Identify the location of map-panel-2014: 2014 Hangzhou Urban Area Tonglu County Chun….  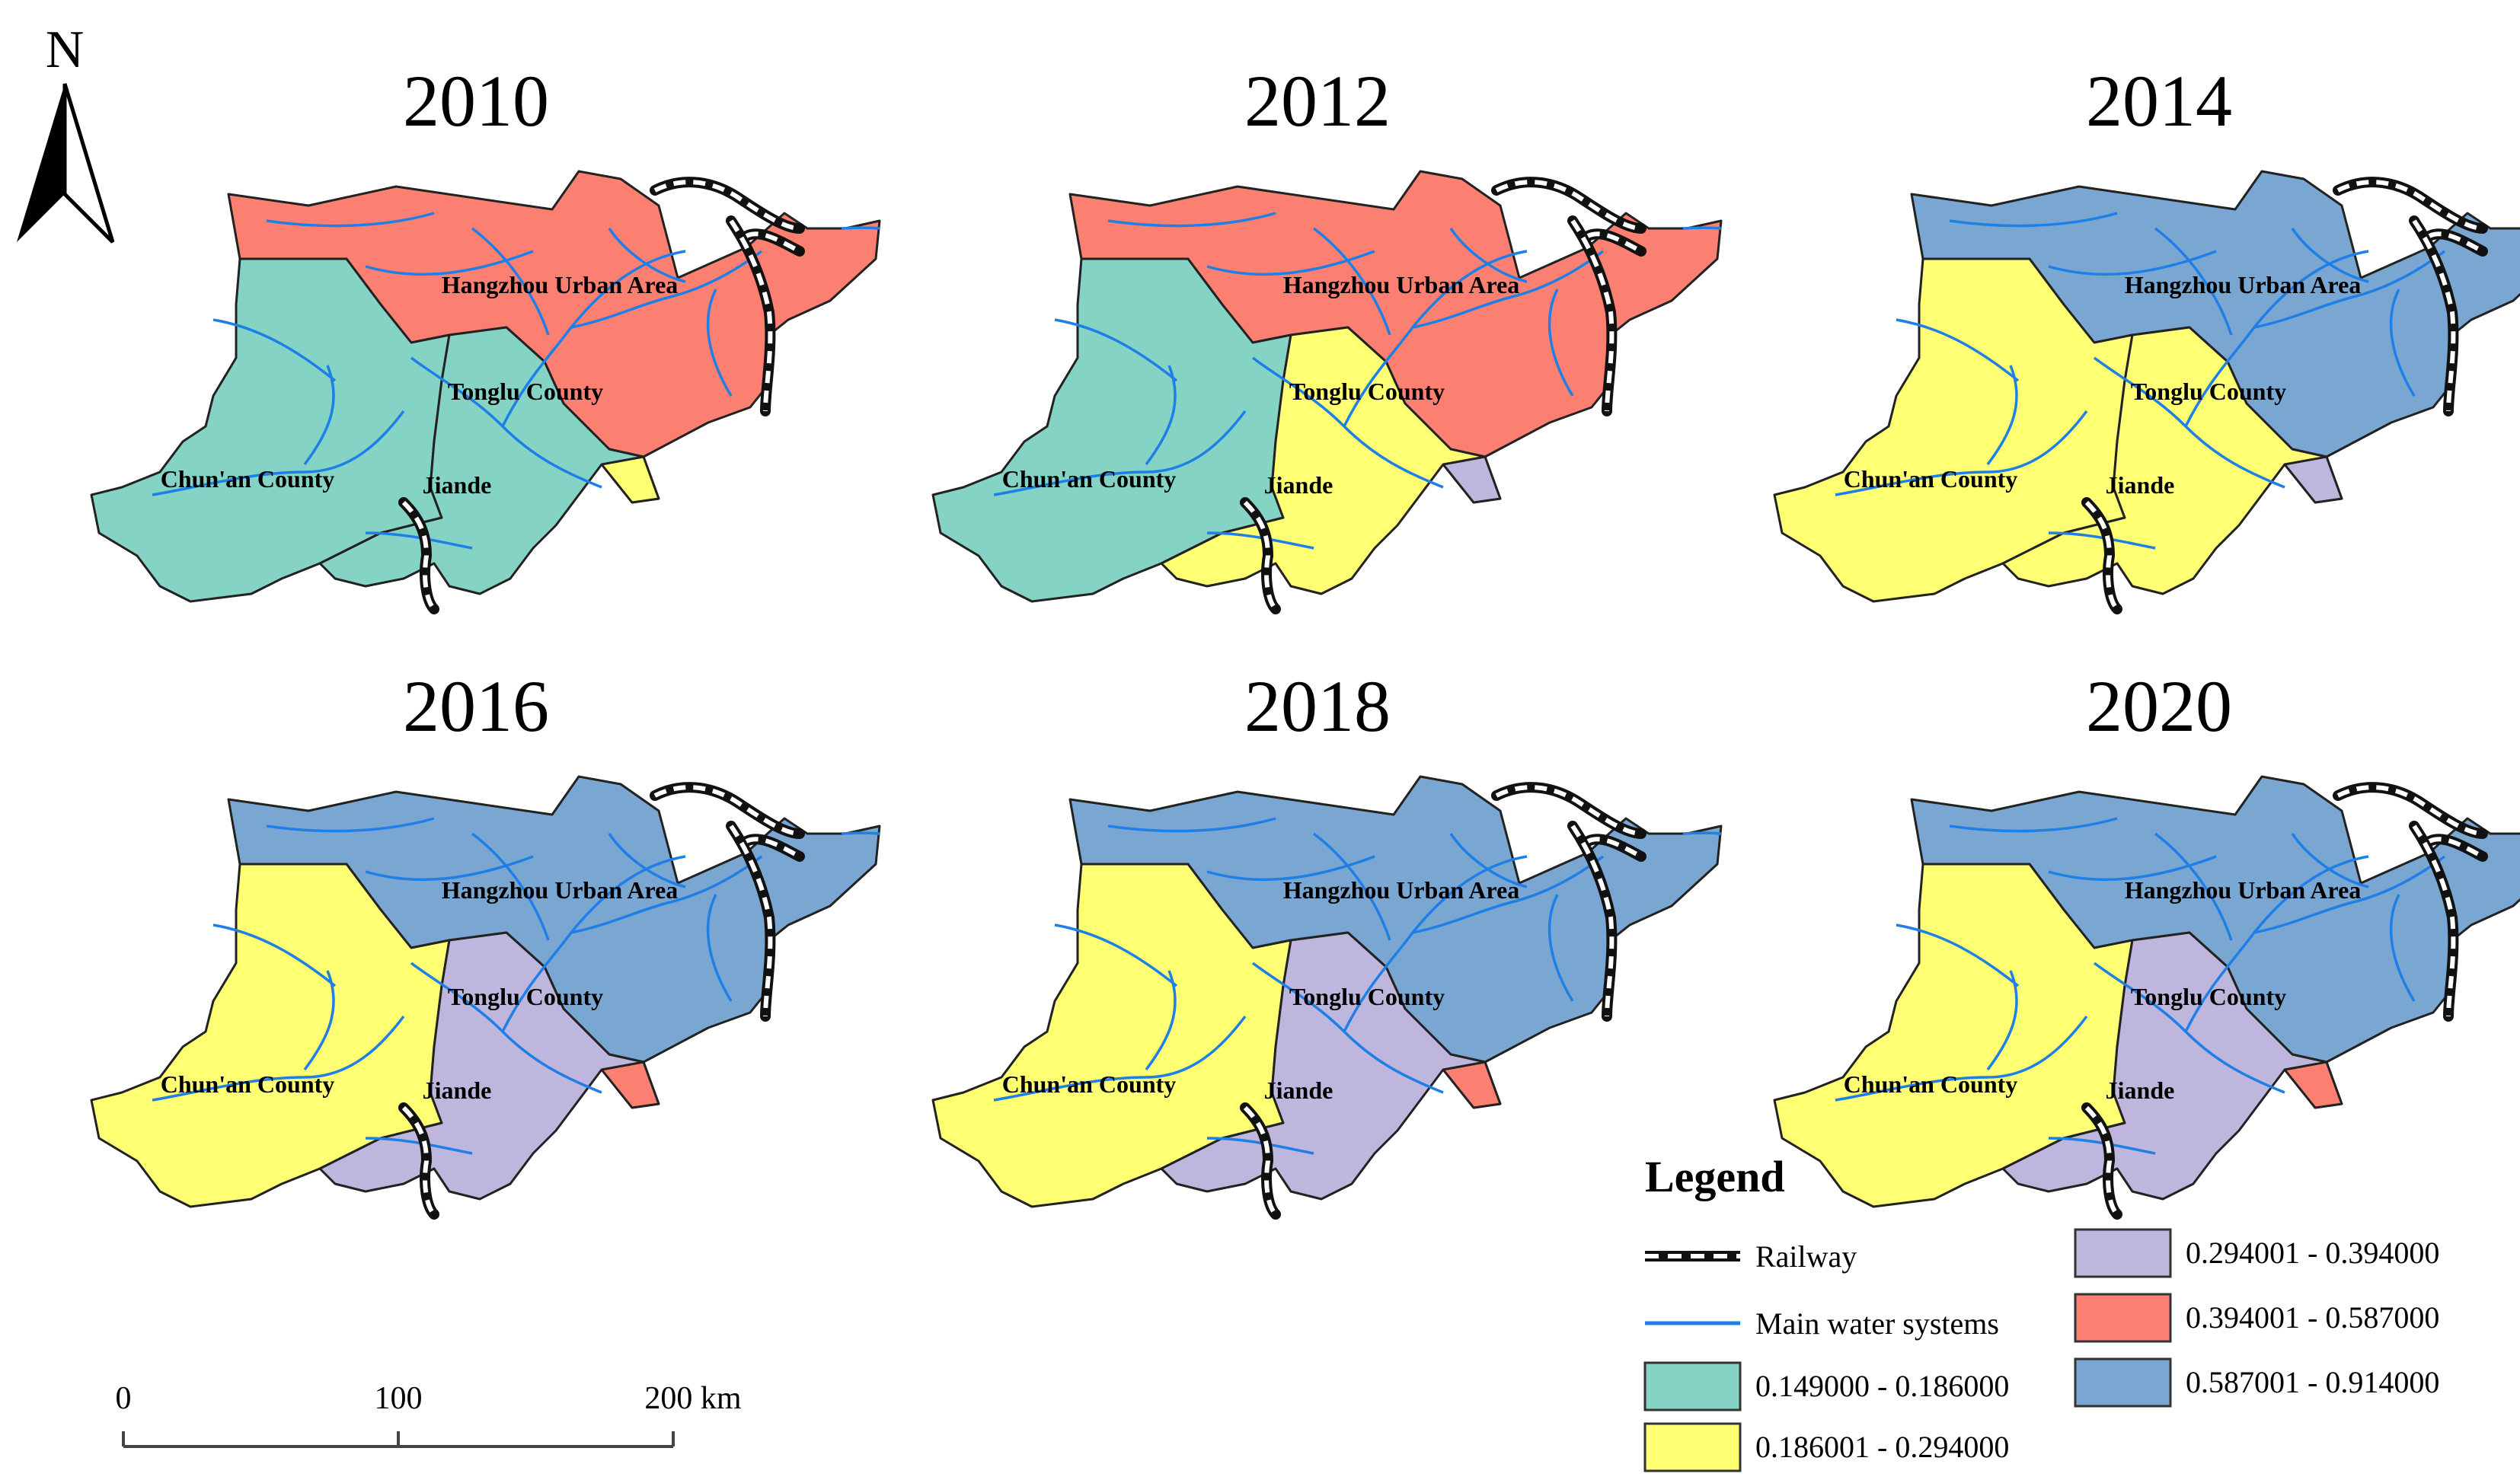
(2146, 334).